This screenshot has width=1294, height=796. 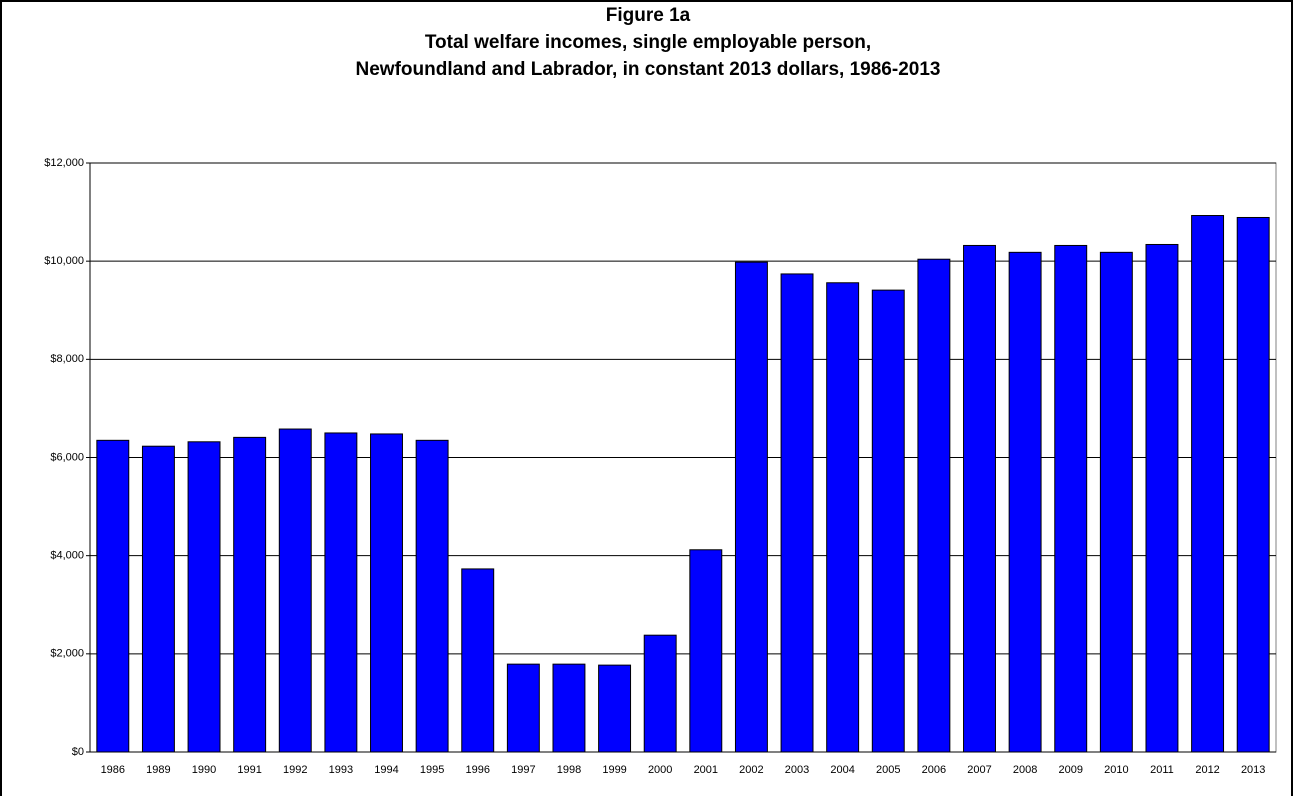 What do you see at coordinates (432, 770) in the screenshot?
I see `x-tick-label: 1995` at bounding box center [432, 770].